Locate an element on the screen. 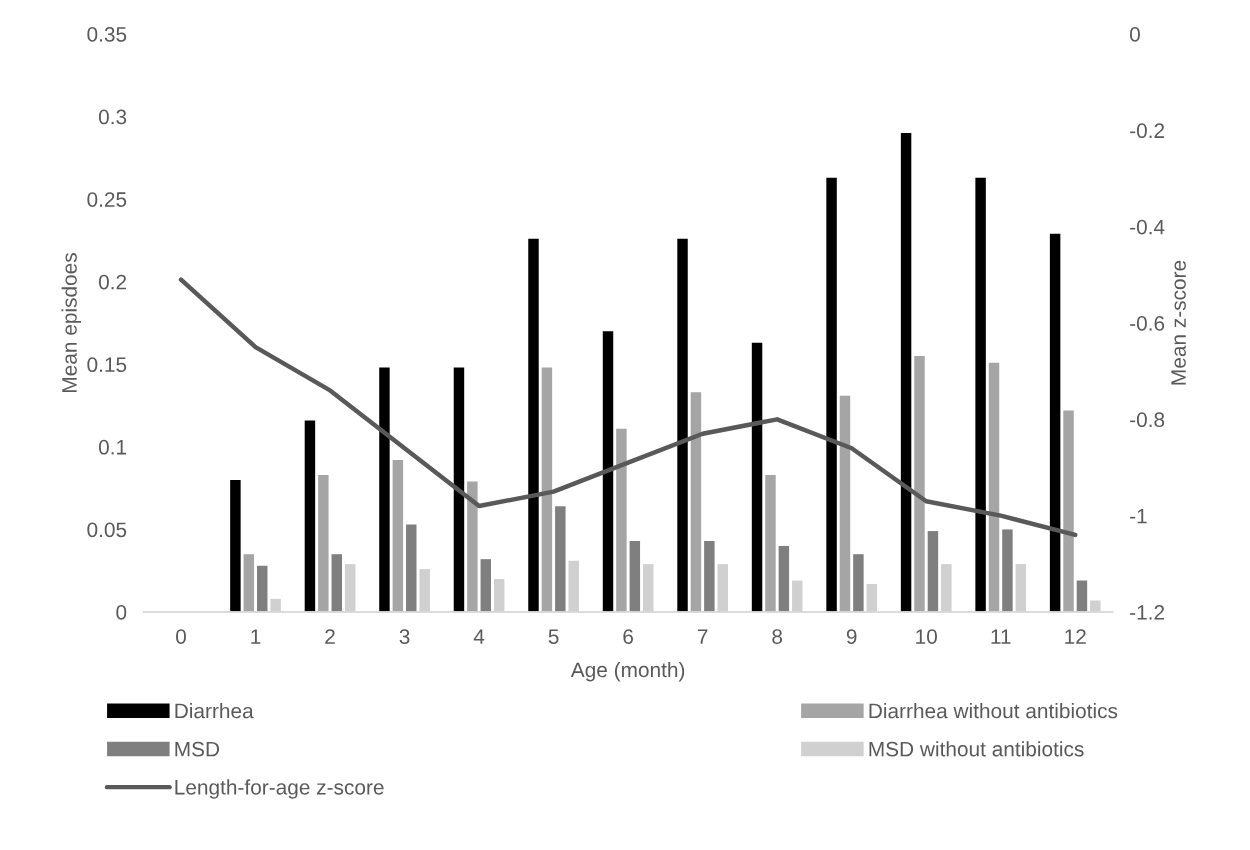  y2-tick-label: -0.4 is located at coordinates (1147, 227).